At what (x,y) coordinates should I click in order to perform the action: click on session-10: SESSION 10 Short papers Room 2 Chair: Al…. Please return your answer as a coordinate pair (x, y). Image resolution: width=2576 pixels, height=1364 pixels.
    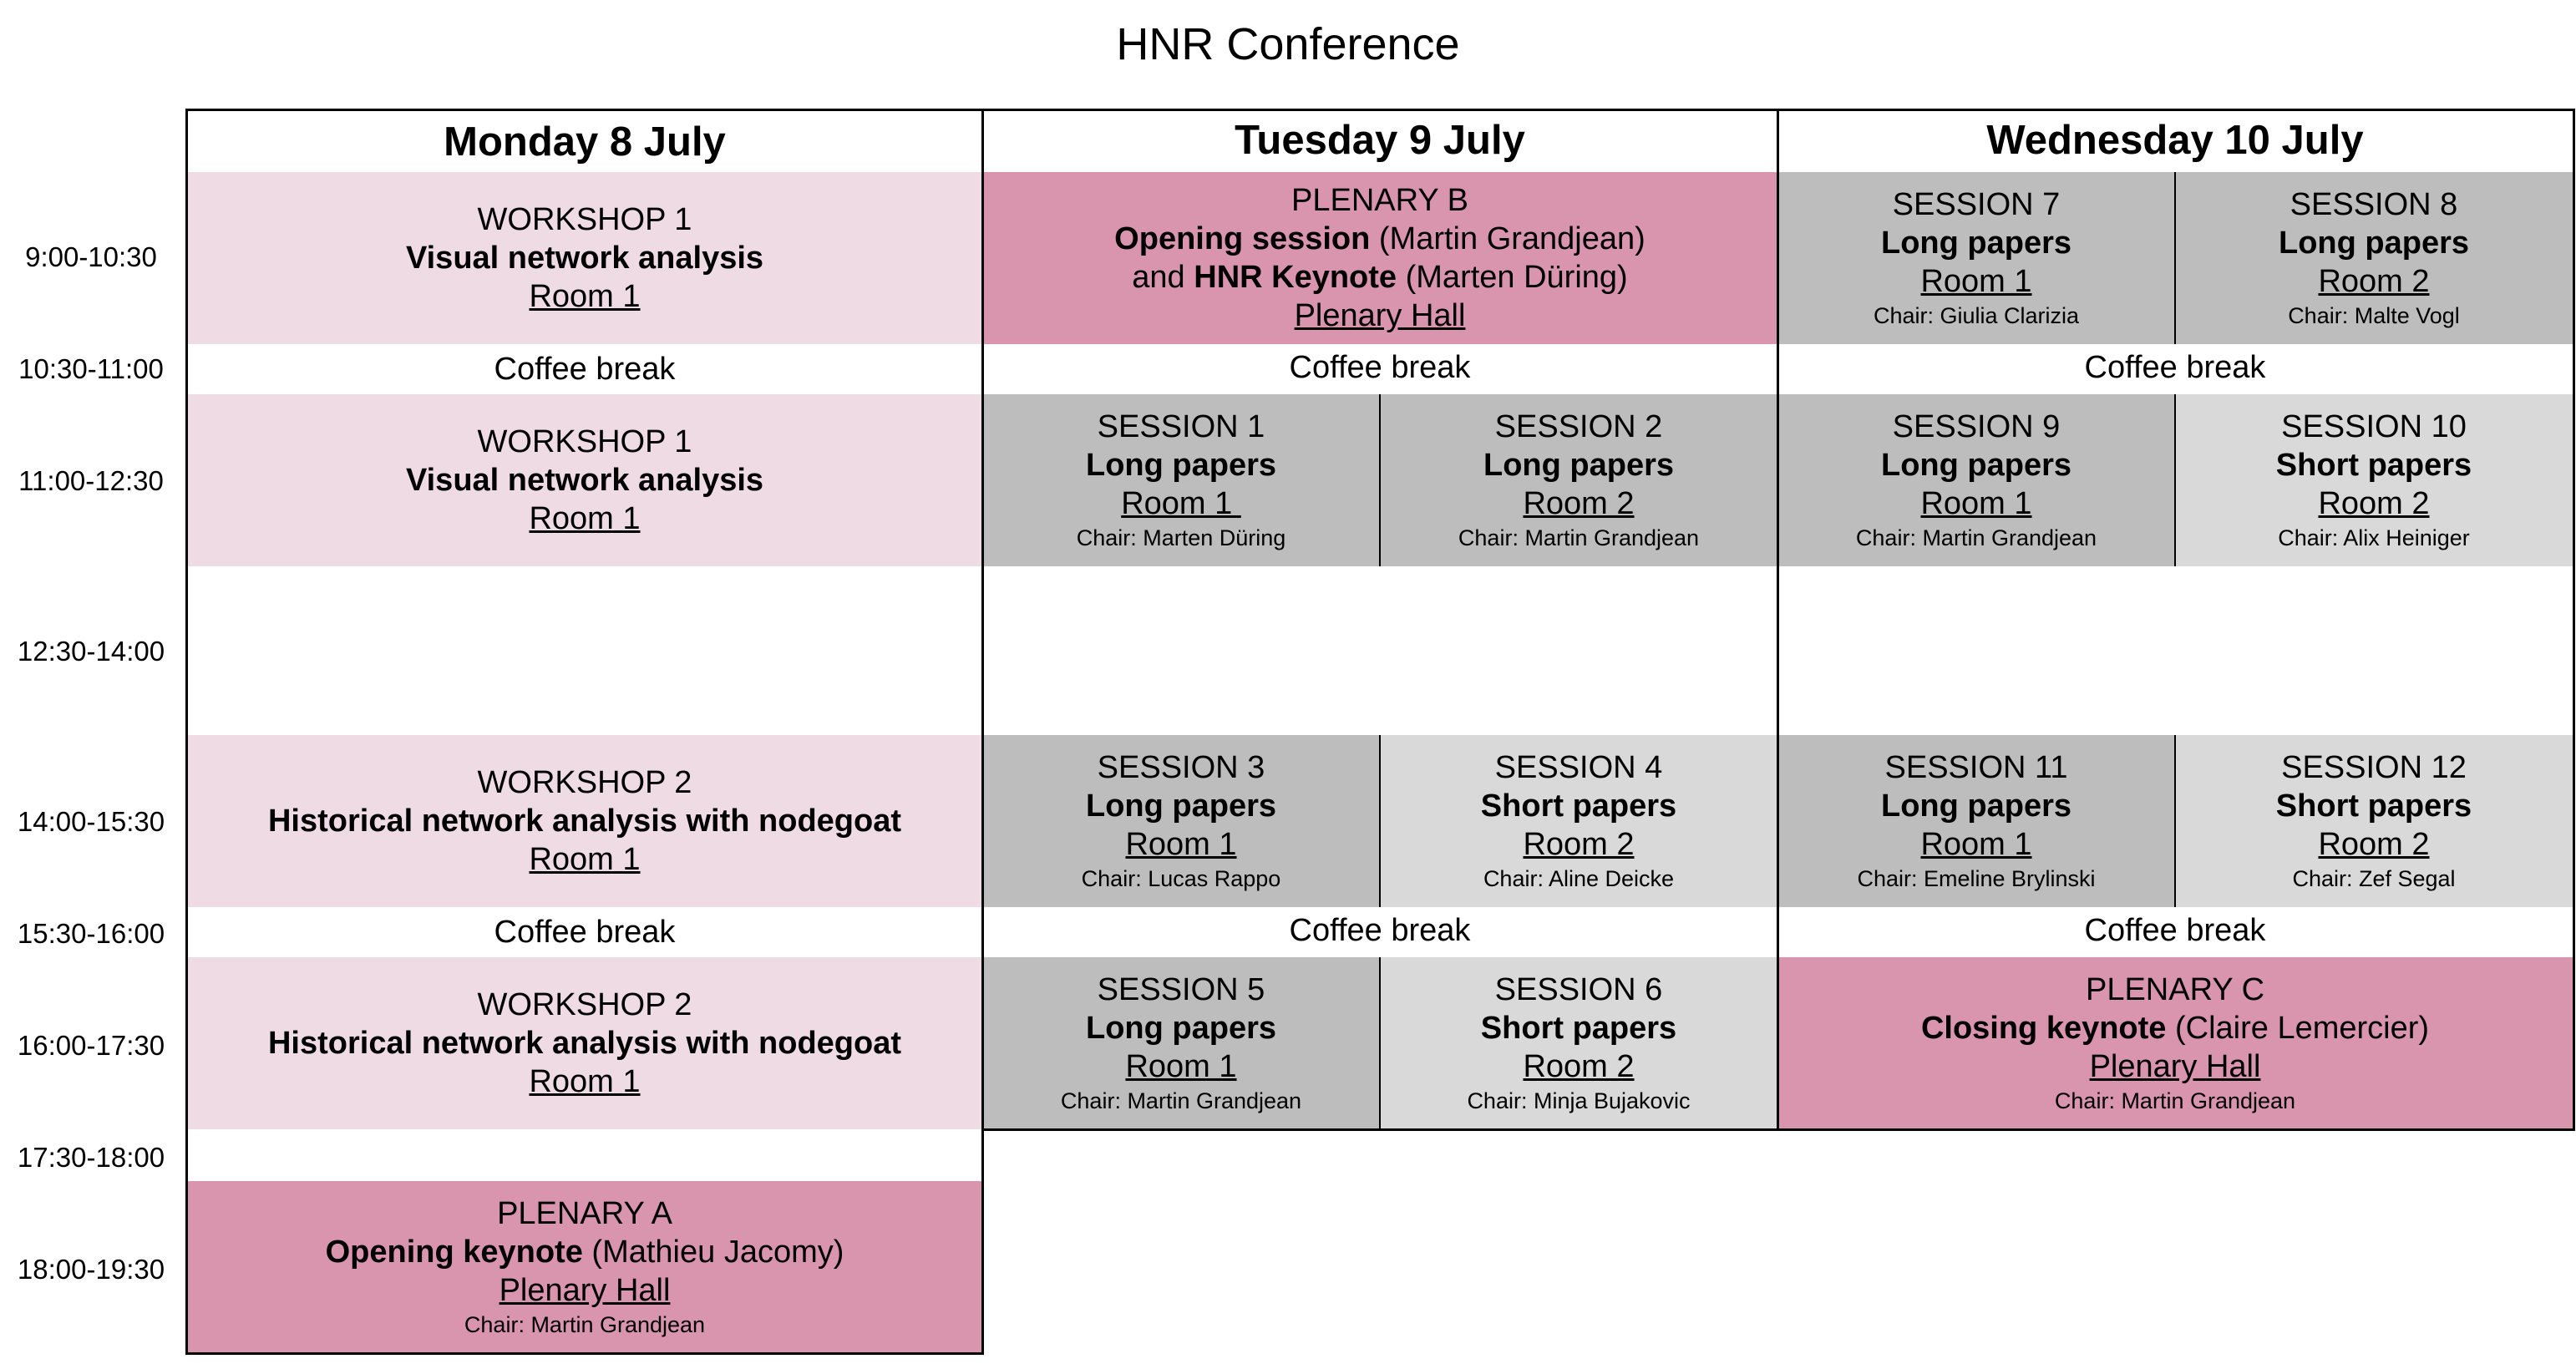
    Looking at the image, I should click on (2374, 480).